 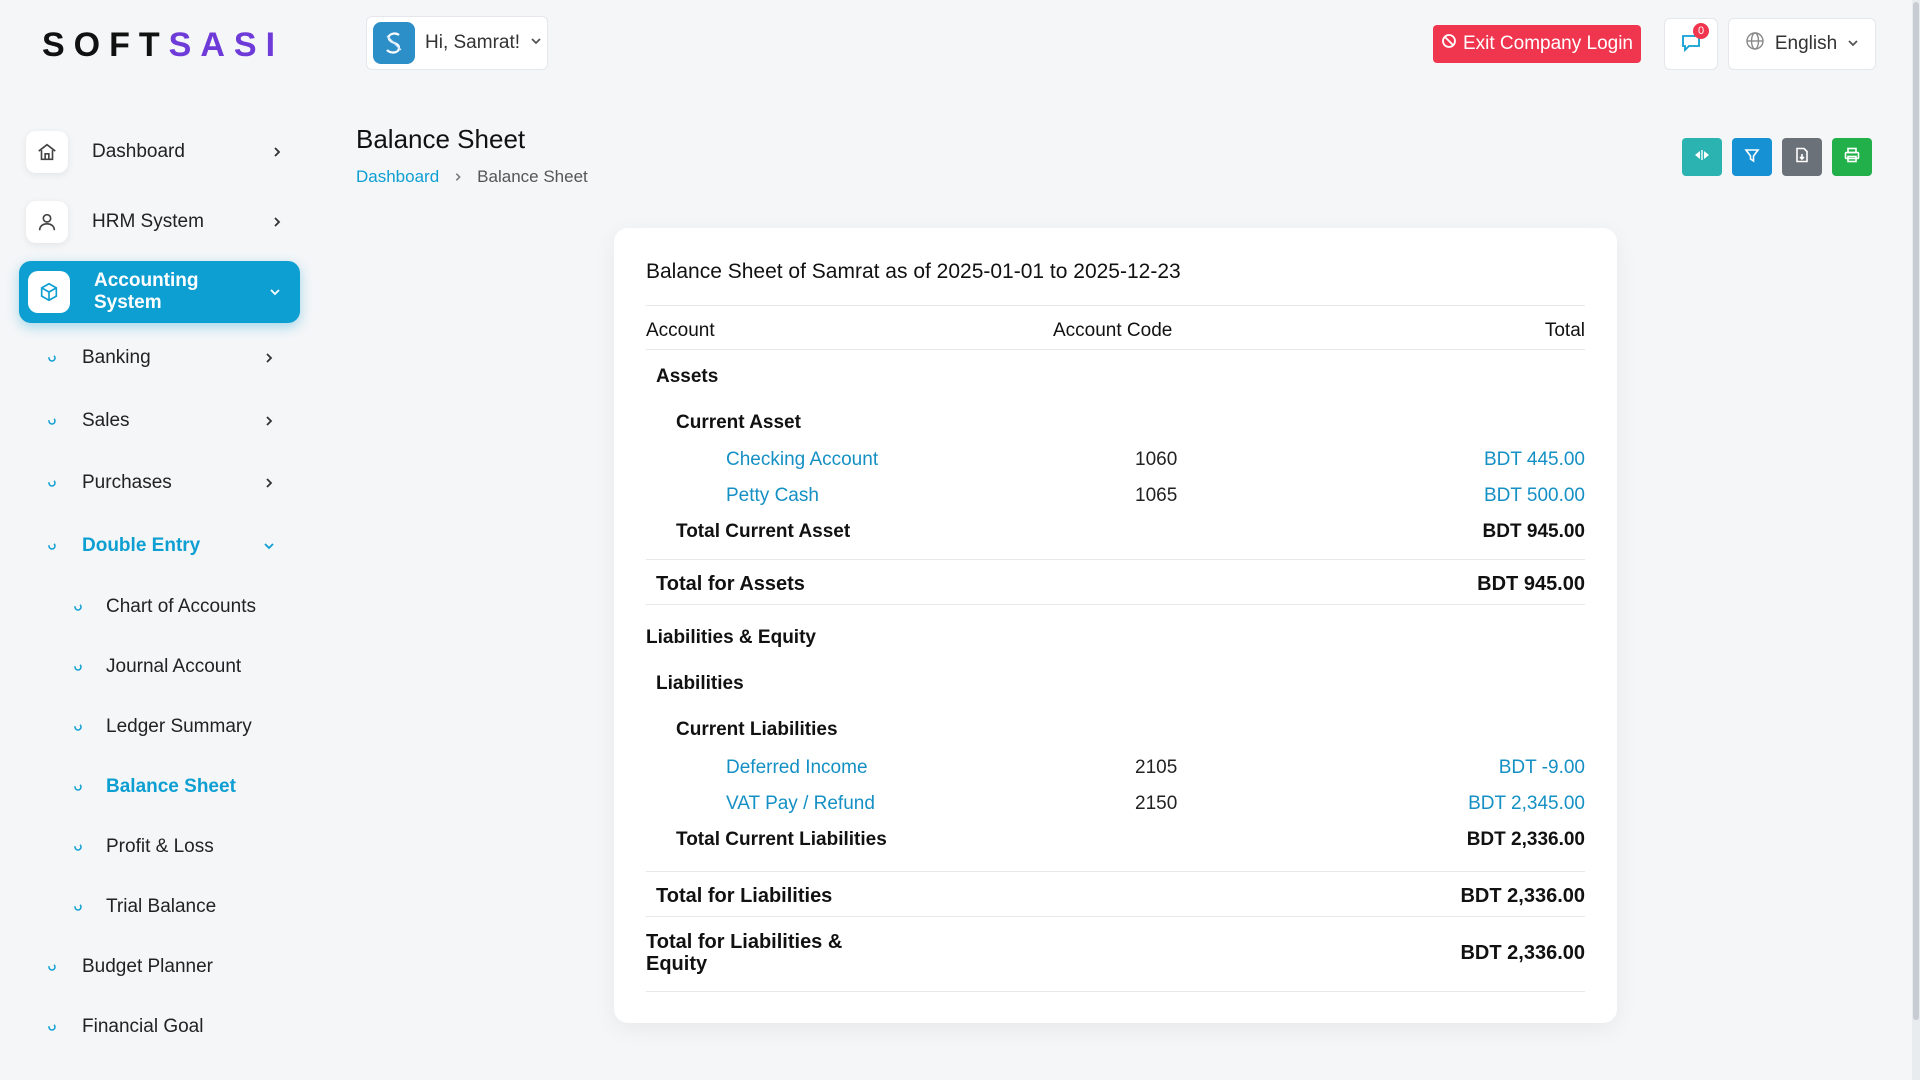 What do you see at coordinates (731, 637) in the screenshot?
I see `section-label: Liabilities & Equity` at bounding box center [731, 637].